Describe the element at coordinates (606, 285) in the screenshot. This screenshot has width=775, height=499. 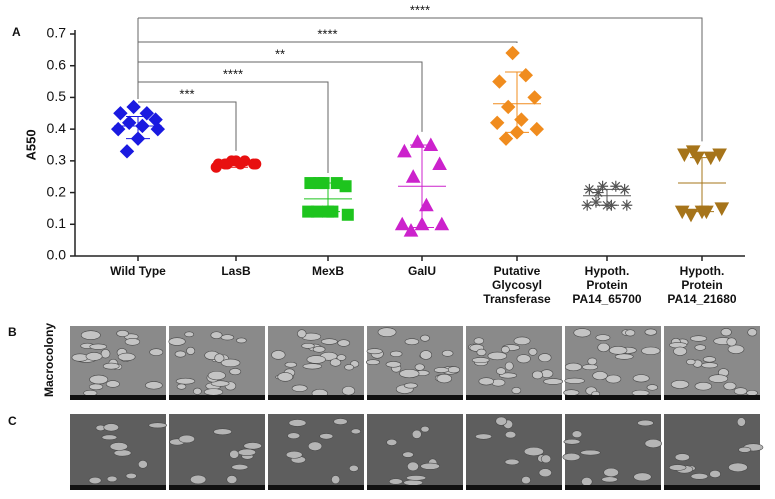
I see `x-tick-label: Protein` at that location.